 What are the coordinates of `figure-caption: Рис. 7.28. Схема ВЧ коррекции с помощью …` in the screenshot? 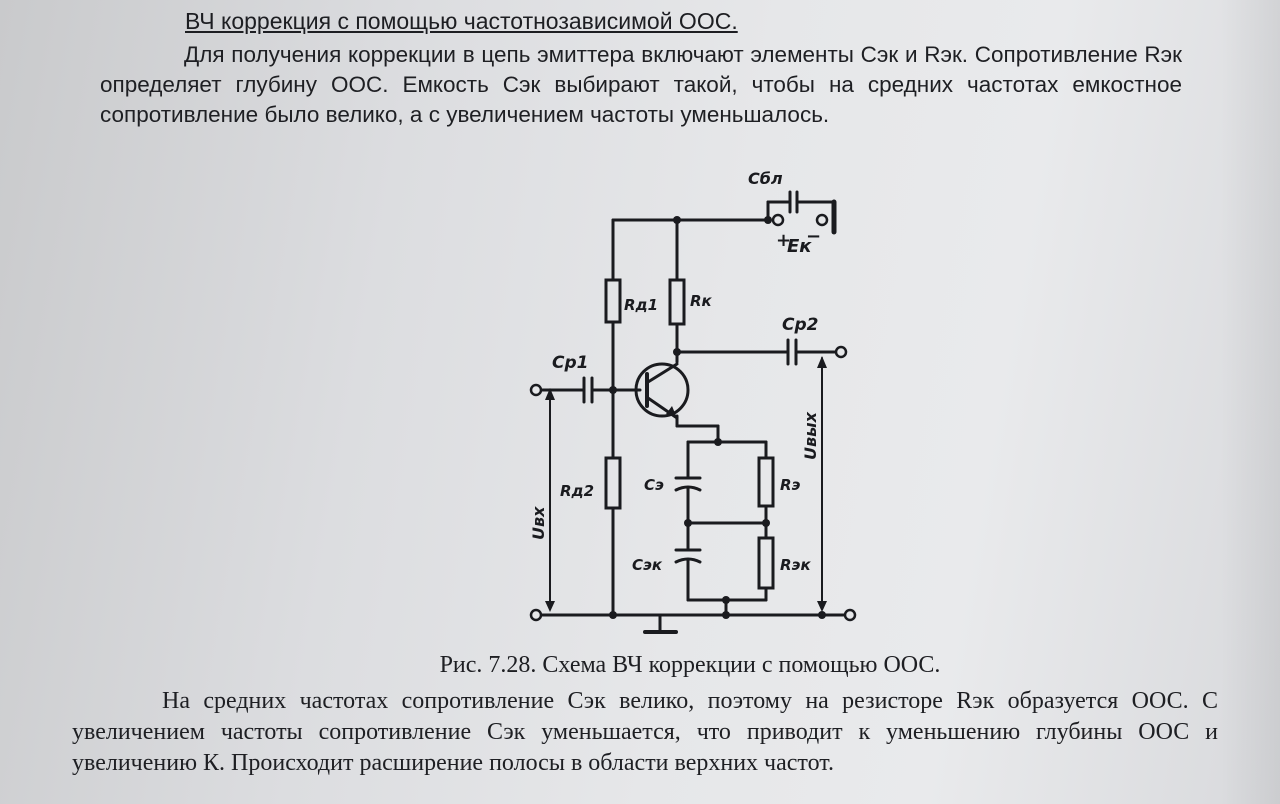 It's located at (690, 665).